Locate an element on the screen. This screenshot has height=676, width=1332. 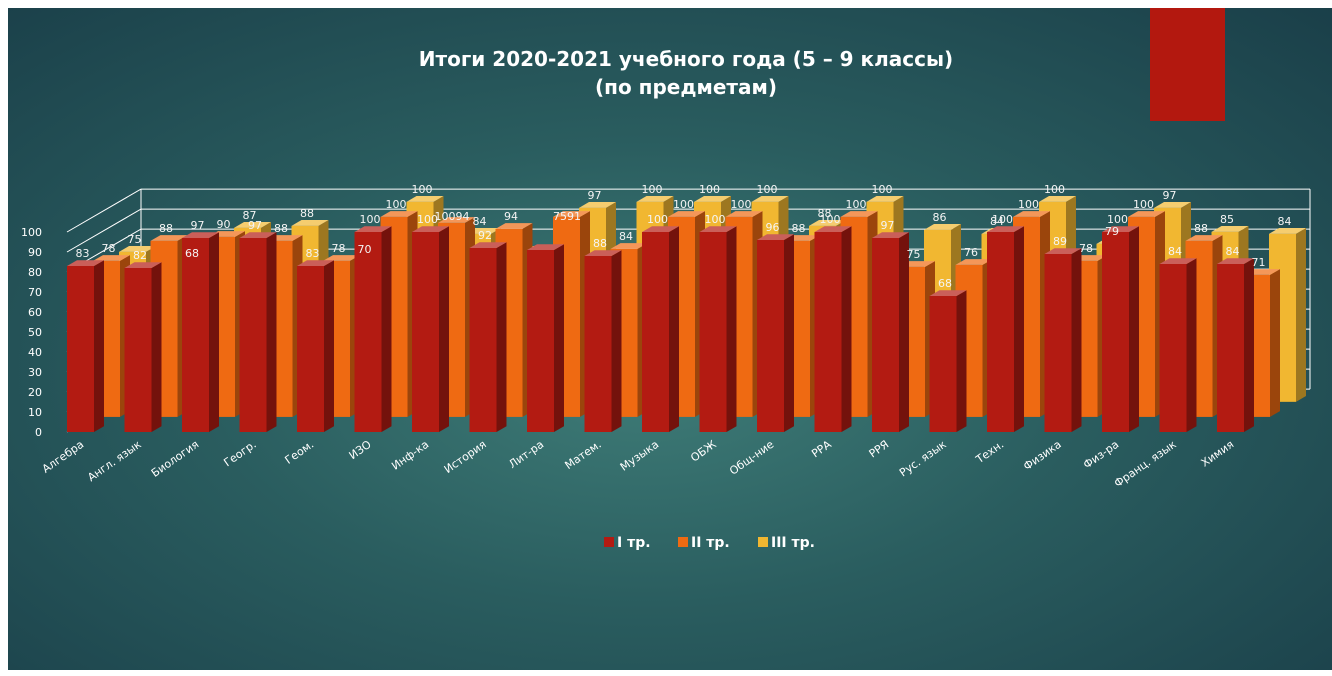
legend-label: II тр. is located at coordinates (710, 543).